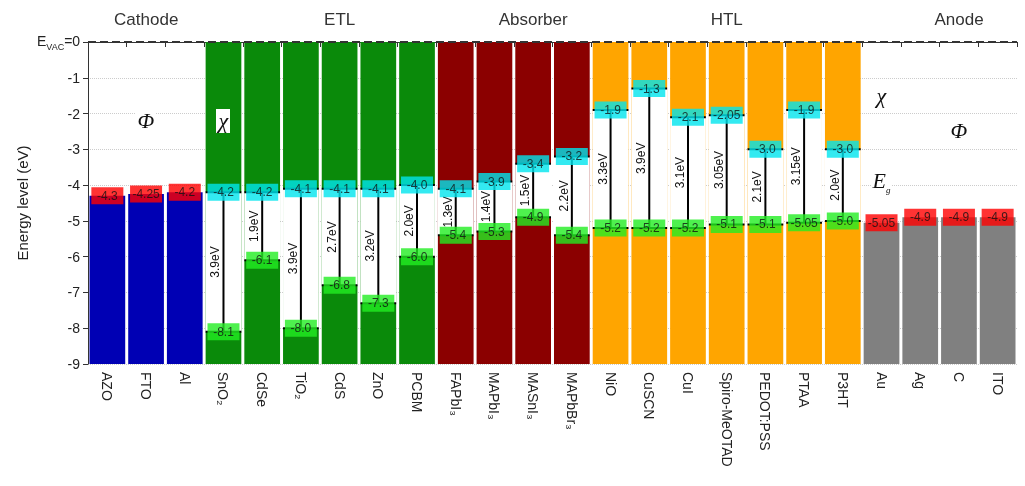  What do you see at coordinates (757, 187) in the screenshot?
I see `data-label: 2.1eV` at bounding box center [757, 187].